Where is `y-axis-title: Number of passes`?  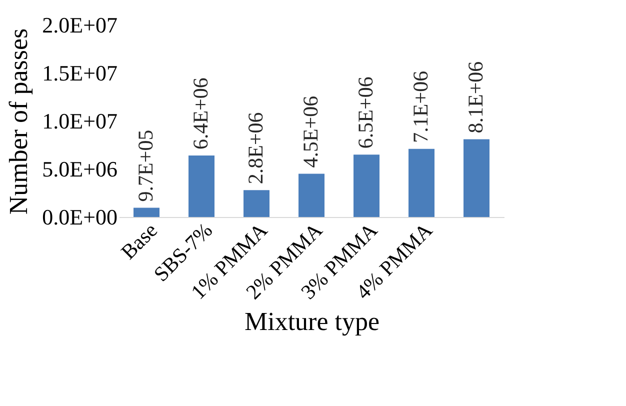 y-axis-title: Number of passes is located at coordinates (19, 121).